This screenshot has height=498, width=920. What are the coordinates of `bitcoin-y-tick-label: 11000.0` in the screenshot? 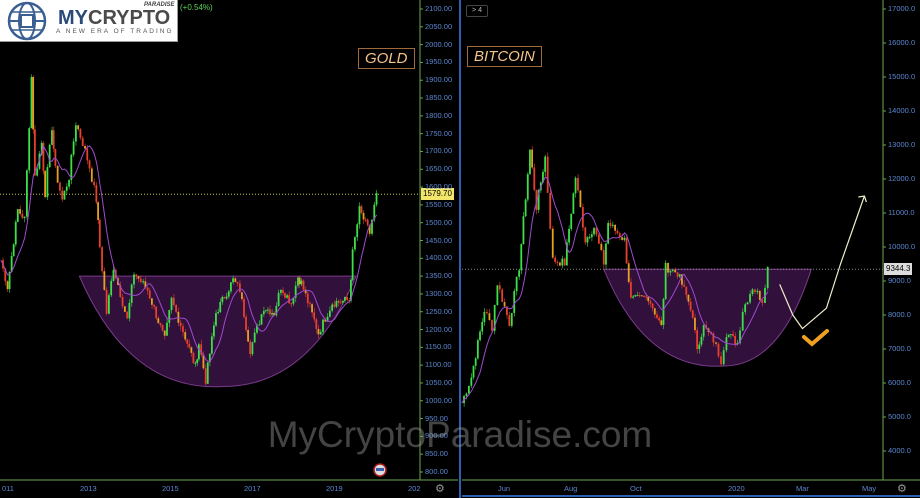 It's located at (901, 212).